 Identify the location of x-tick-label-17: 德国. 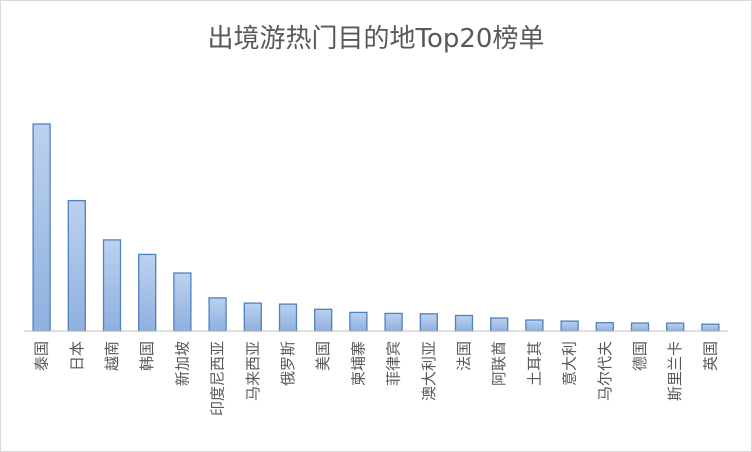
(640, 356).